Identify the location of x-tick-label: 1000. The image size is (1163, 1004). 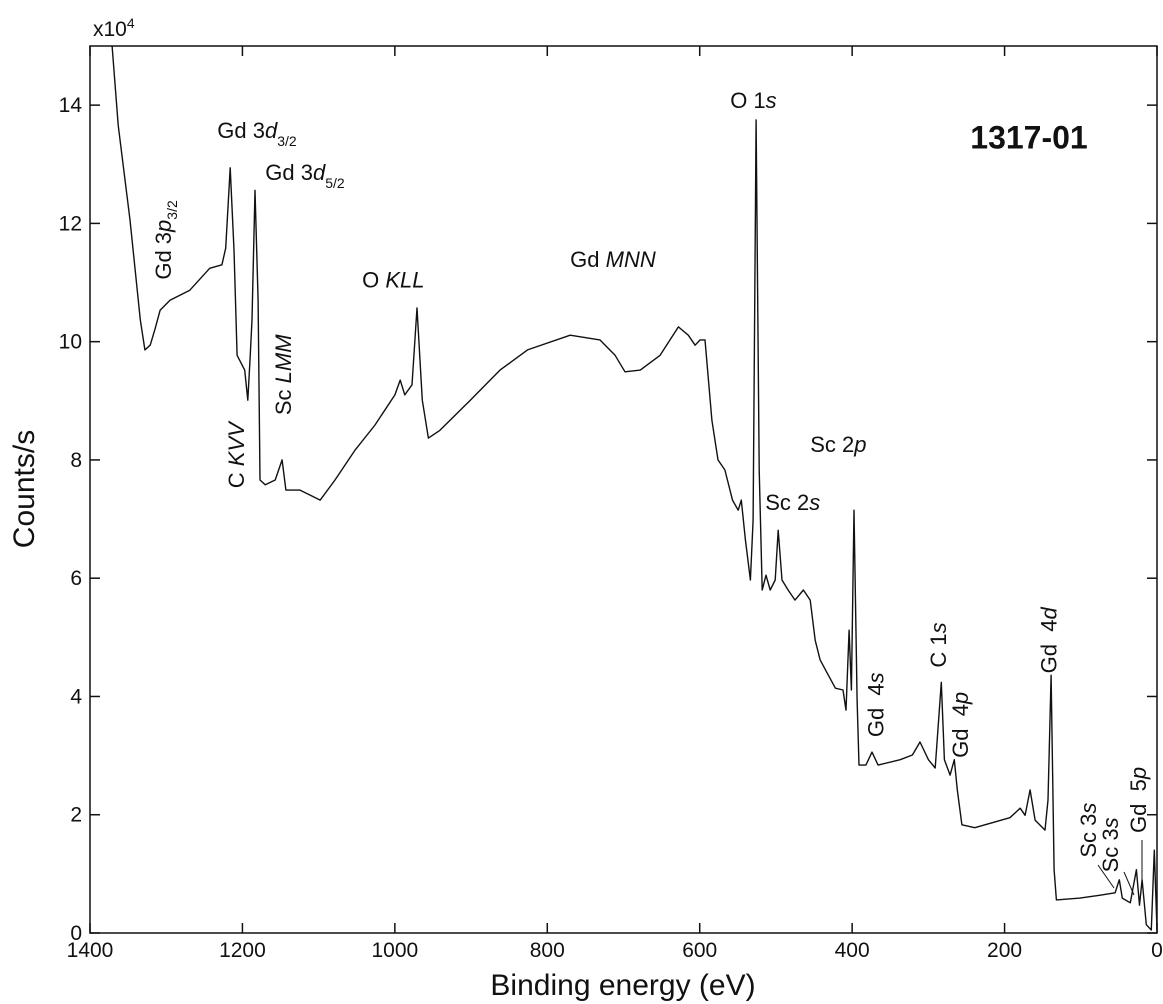
(394, 950).